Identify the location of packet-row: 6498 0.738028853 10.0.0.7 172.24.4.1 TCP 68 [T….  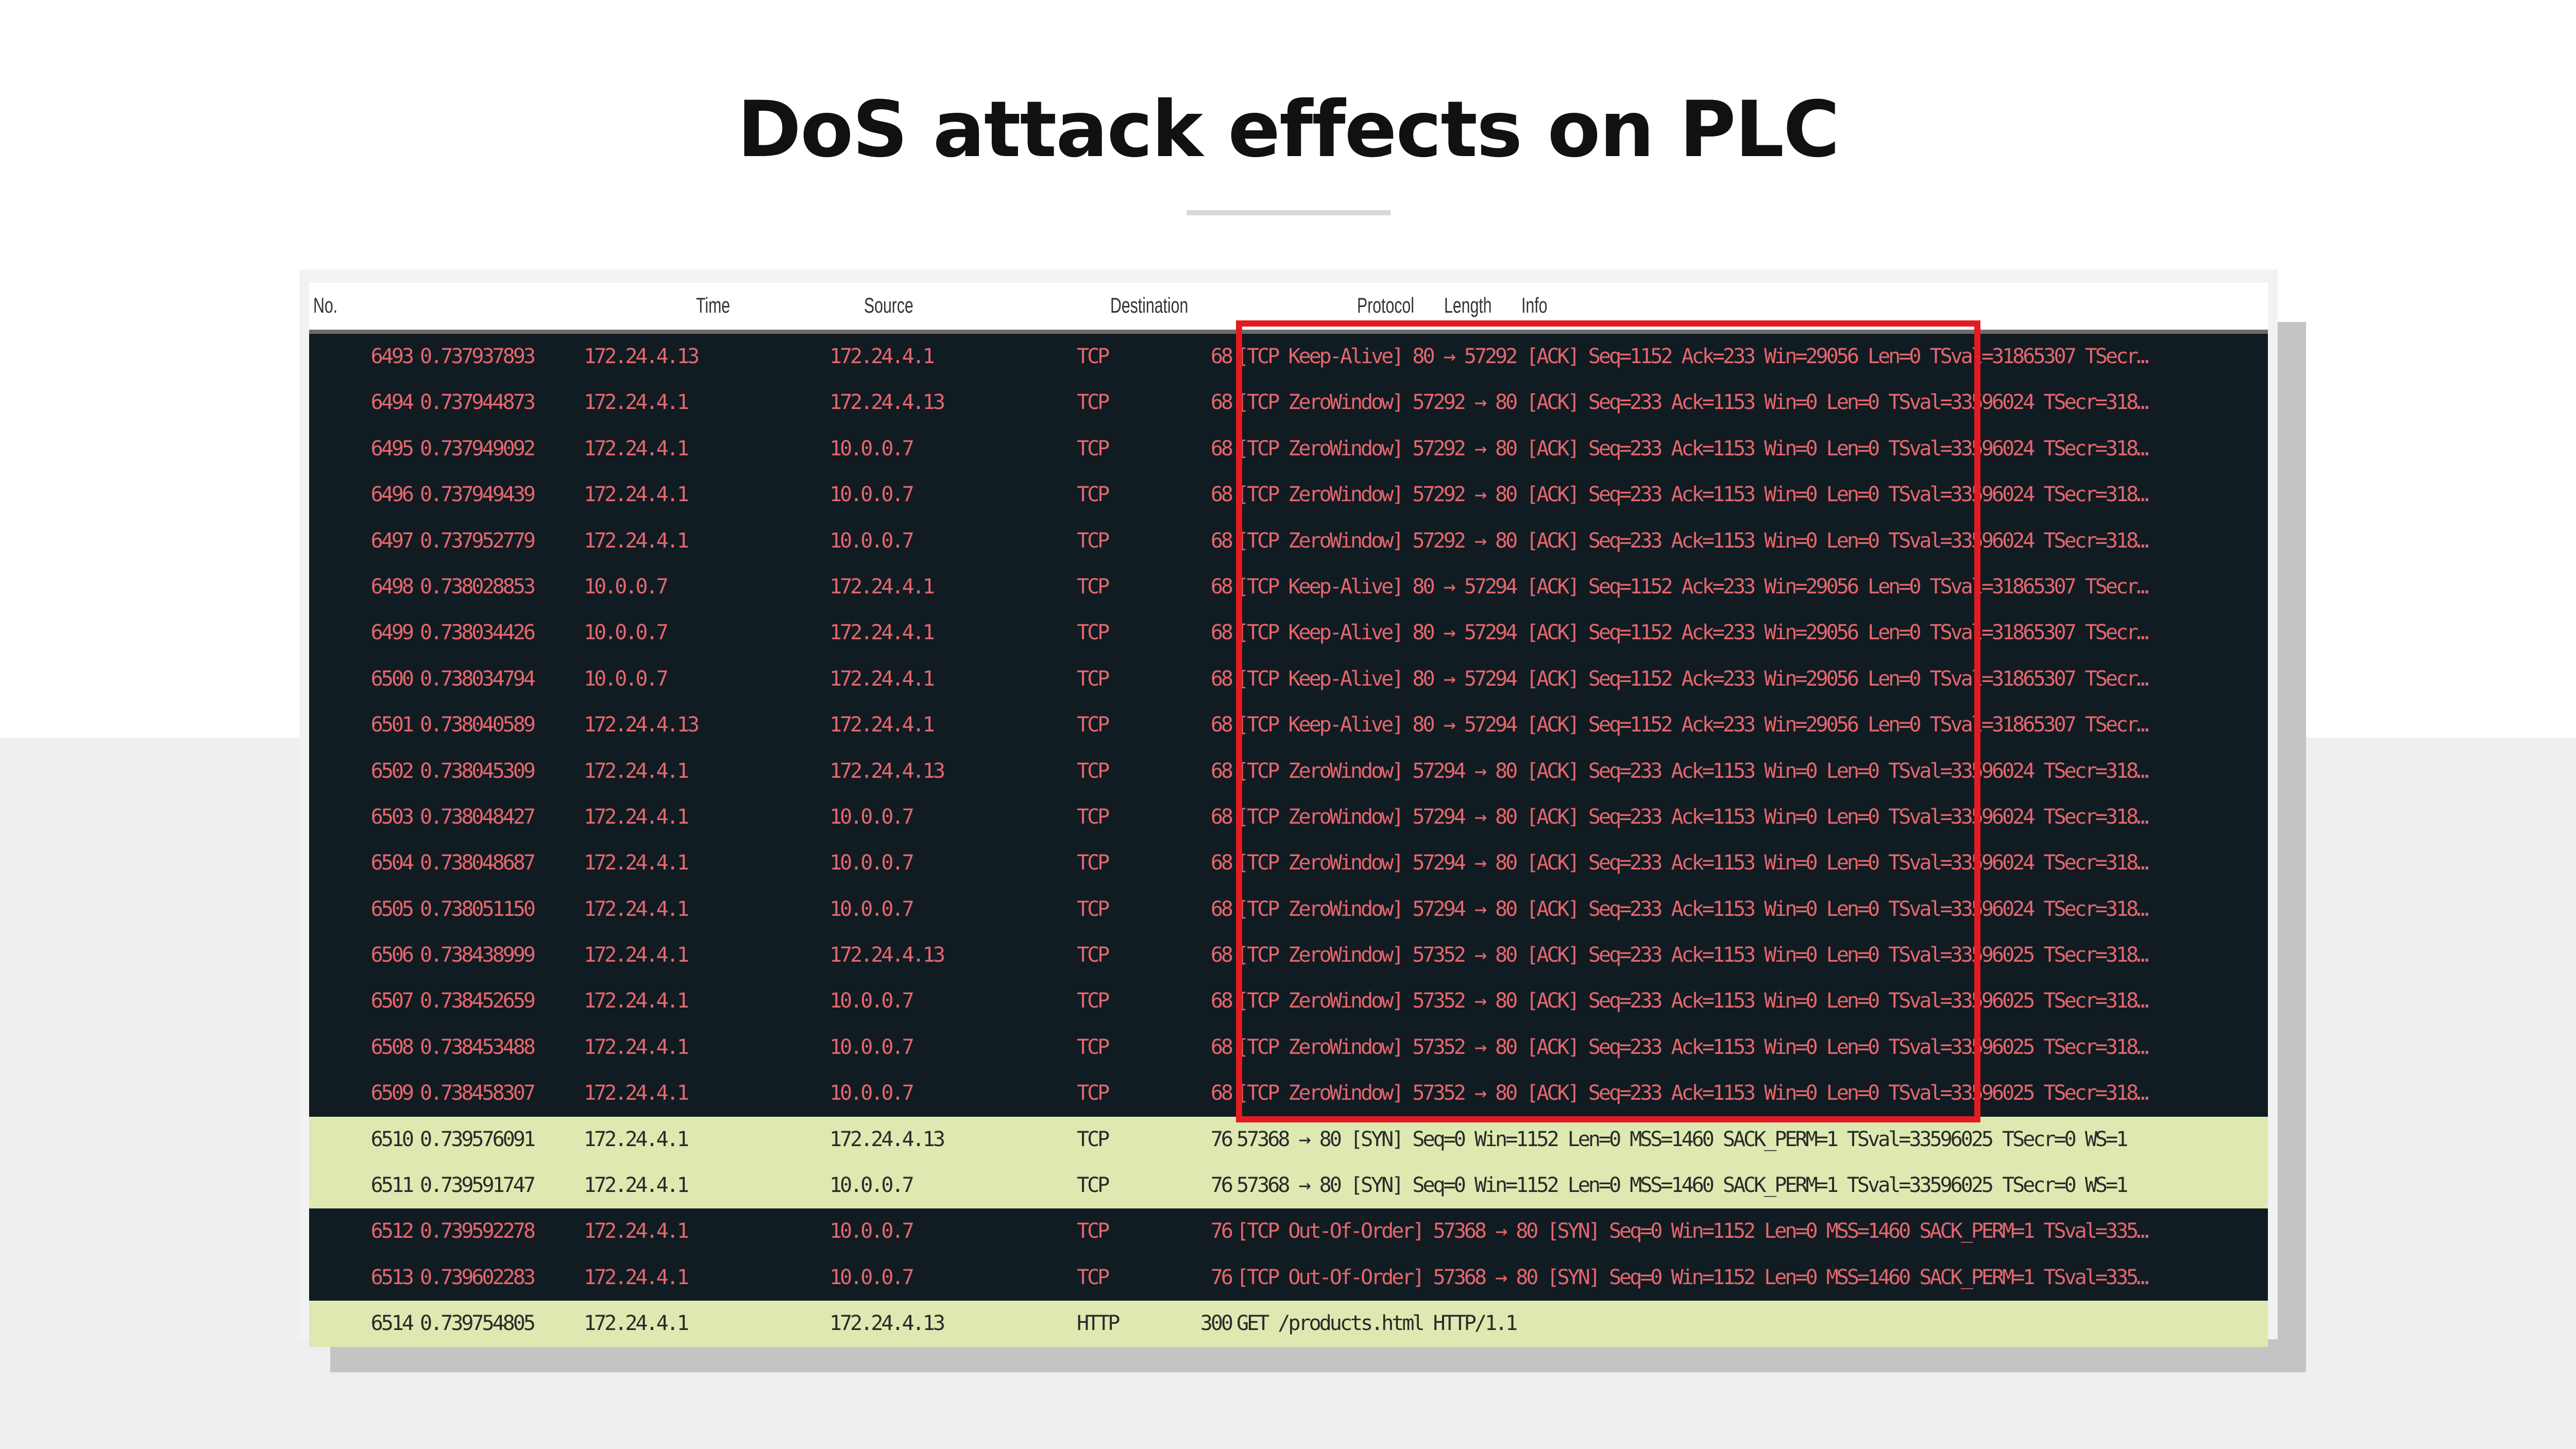
(1288, 587).